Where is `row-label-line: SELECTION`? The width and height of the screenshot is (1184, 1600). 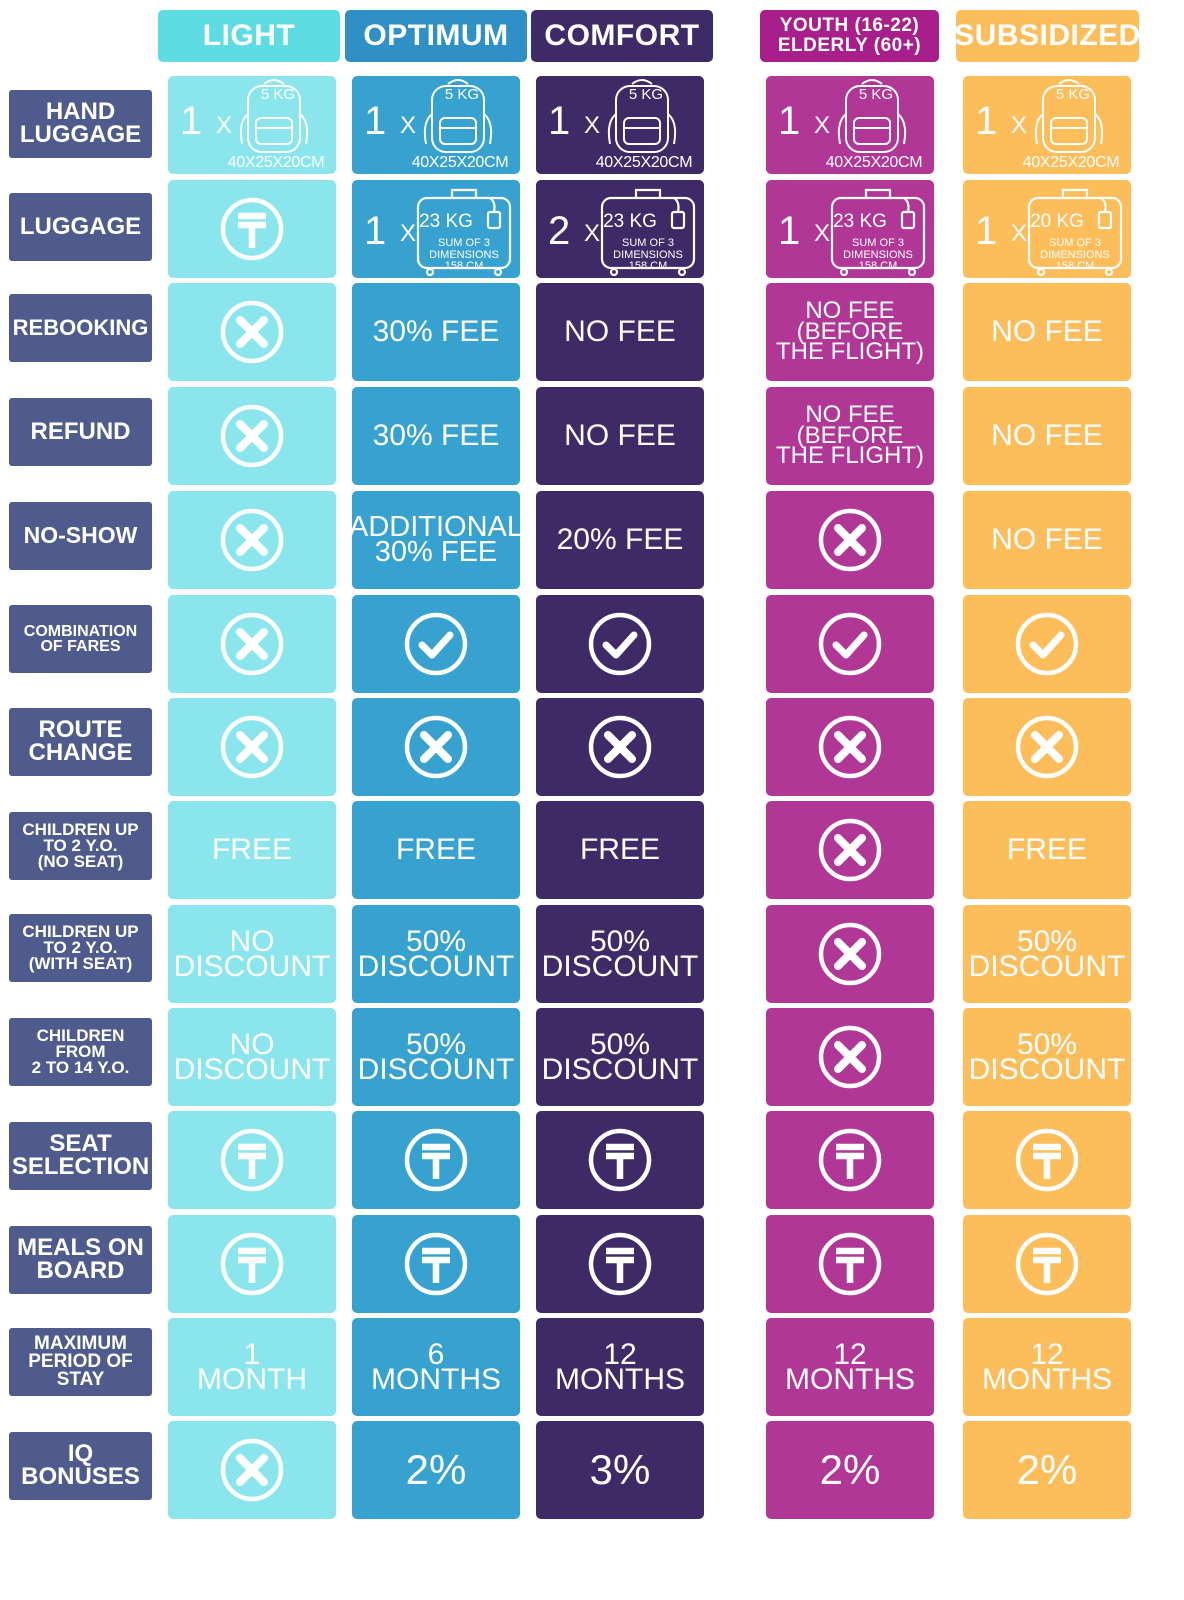
row-label-line: SELECTION is located at coordinates (80, 1166).